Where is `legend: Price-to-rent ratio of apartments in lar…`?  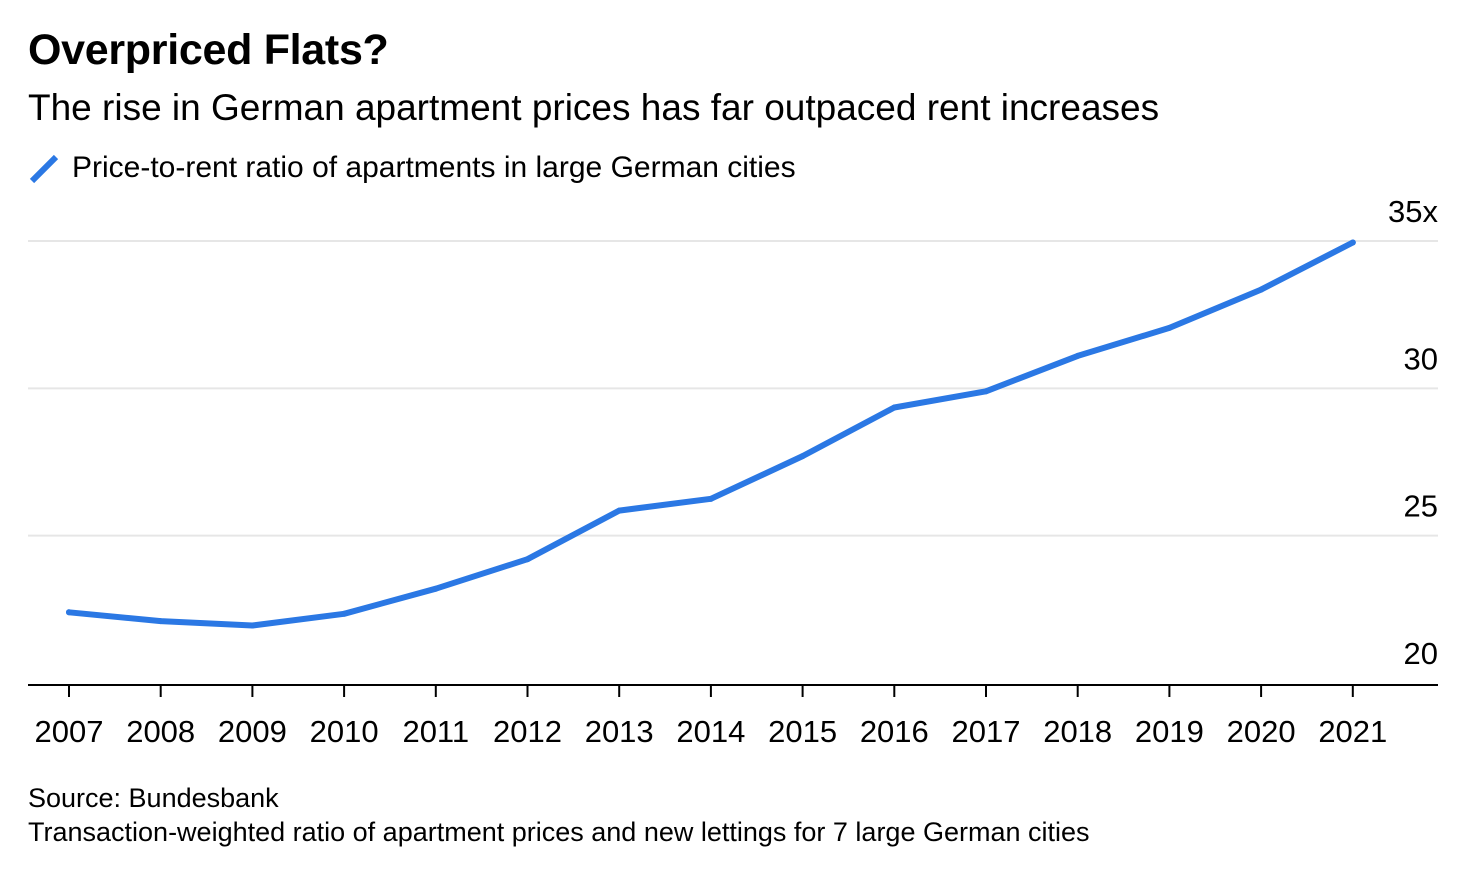
legend: Price-to-rent ratio of apartments in lar… is located at coordinates (412, 168).